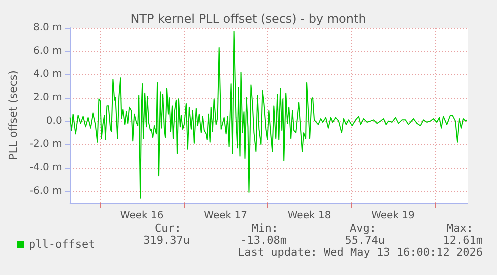  Describe the element at coordinates (48, 51) in the screenshot. I see `y-tick-label: 6.0 m` at that location.